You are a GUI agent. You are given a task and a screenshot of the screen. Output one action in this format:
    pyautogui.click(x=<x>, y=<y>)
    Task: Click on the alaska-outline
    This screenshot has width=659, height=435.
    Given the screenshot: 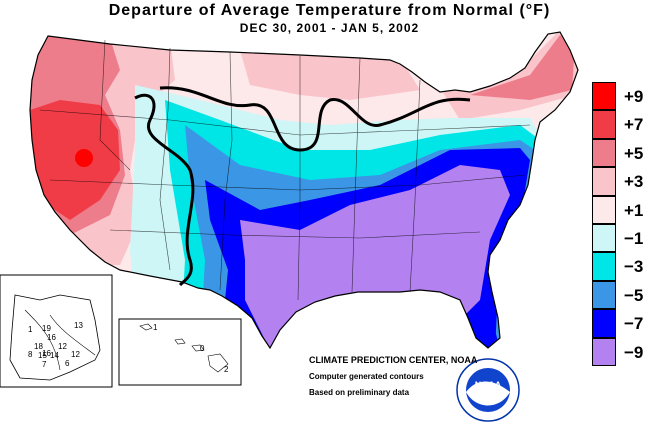 What is the action you would take?
    pyautogui.click(x=55, y=337)
    